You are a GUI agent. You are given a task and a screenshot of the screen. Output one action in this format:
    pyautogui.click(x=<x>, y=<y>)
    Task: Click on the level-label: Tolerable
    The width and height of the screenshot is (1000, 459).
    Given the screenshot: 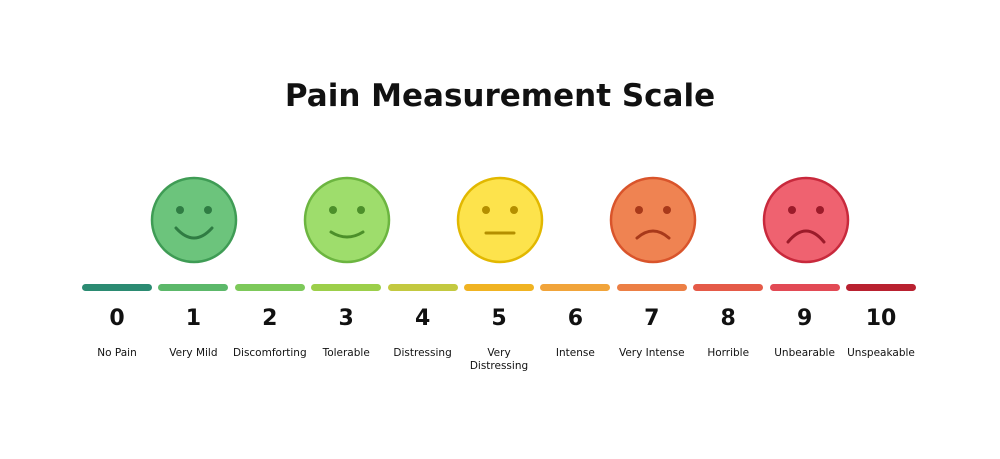 What is the action you would take?
    pyautogui.click(x=346, y=353)
    